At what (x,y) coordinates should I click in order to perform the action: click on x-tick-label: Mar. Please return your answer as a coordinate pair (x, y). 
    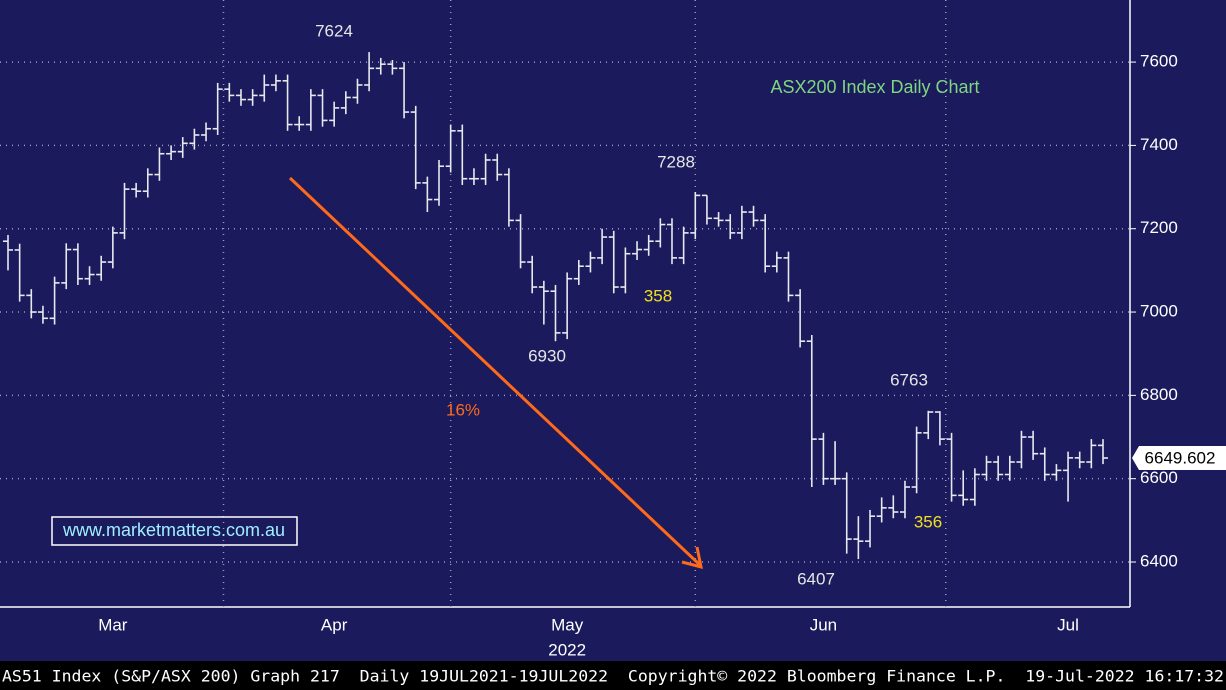
    Looking at the image, I should click on (113, 624).